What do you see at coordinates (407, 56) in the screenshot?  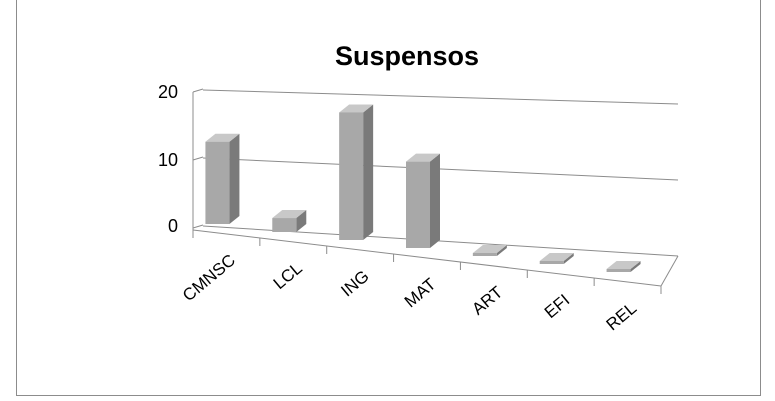 I see `chart-title: Suspensos` at bounding box center [407, 56].